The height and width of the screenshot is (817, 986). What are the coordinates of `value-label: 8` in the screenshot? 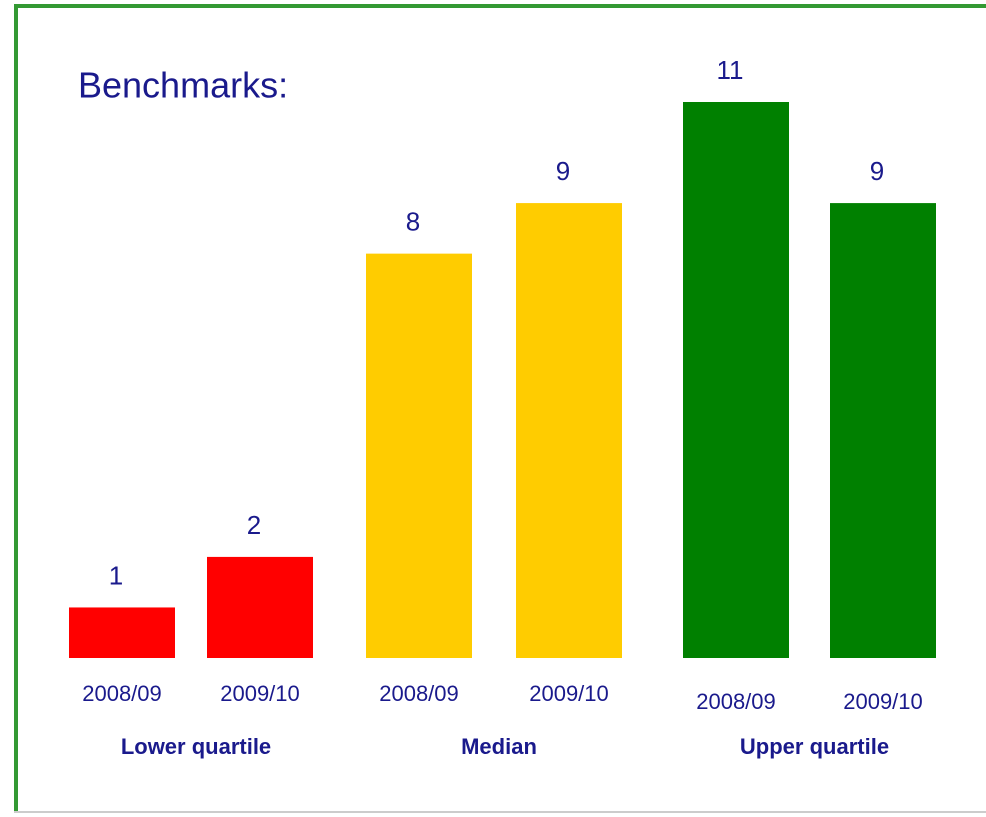 It's located at (413, 222).